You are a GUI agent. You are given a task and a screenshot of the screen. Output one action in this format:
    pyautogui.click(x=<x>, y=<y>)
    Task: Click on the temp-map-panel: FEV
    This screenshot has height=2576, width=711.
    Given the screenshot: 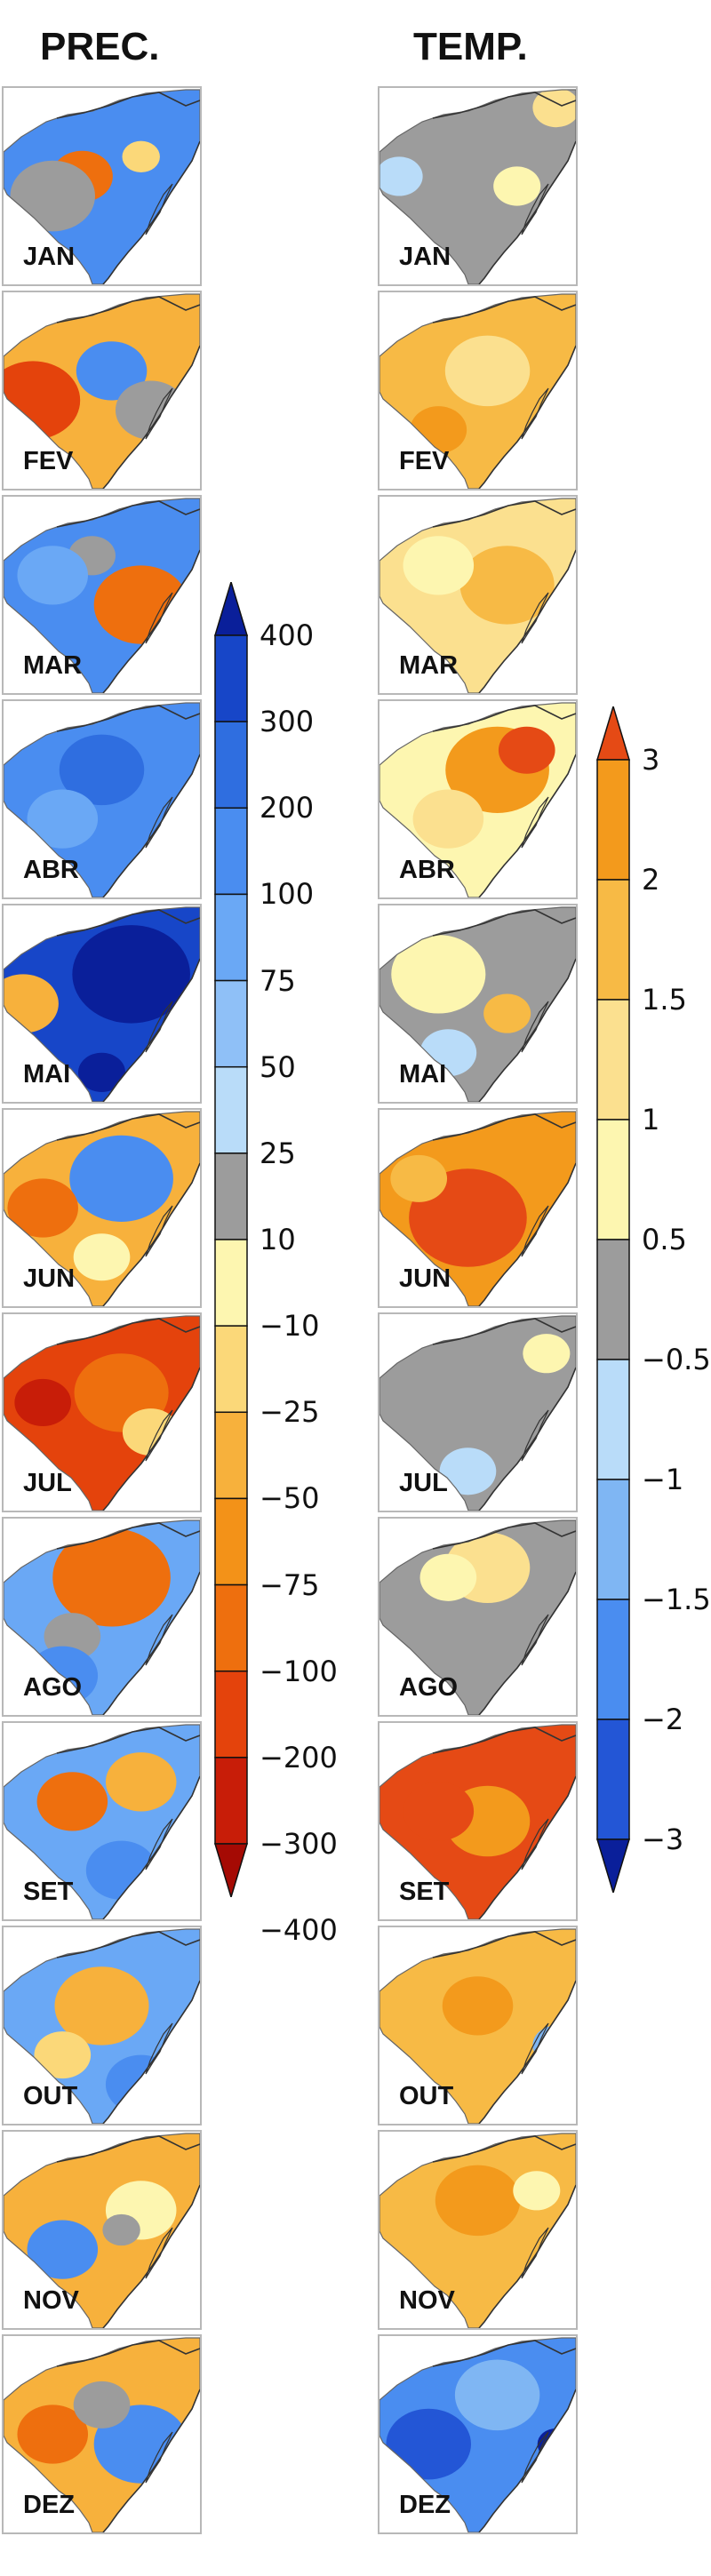 What is the action you would take?
    pyautogui.click(x=478, y=390)
    